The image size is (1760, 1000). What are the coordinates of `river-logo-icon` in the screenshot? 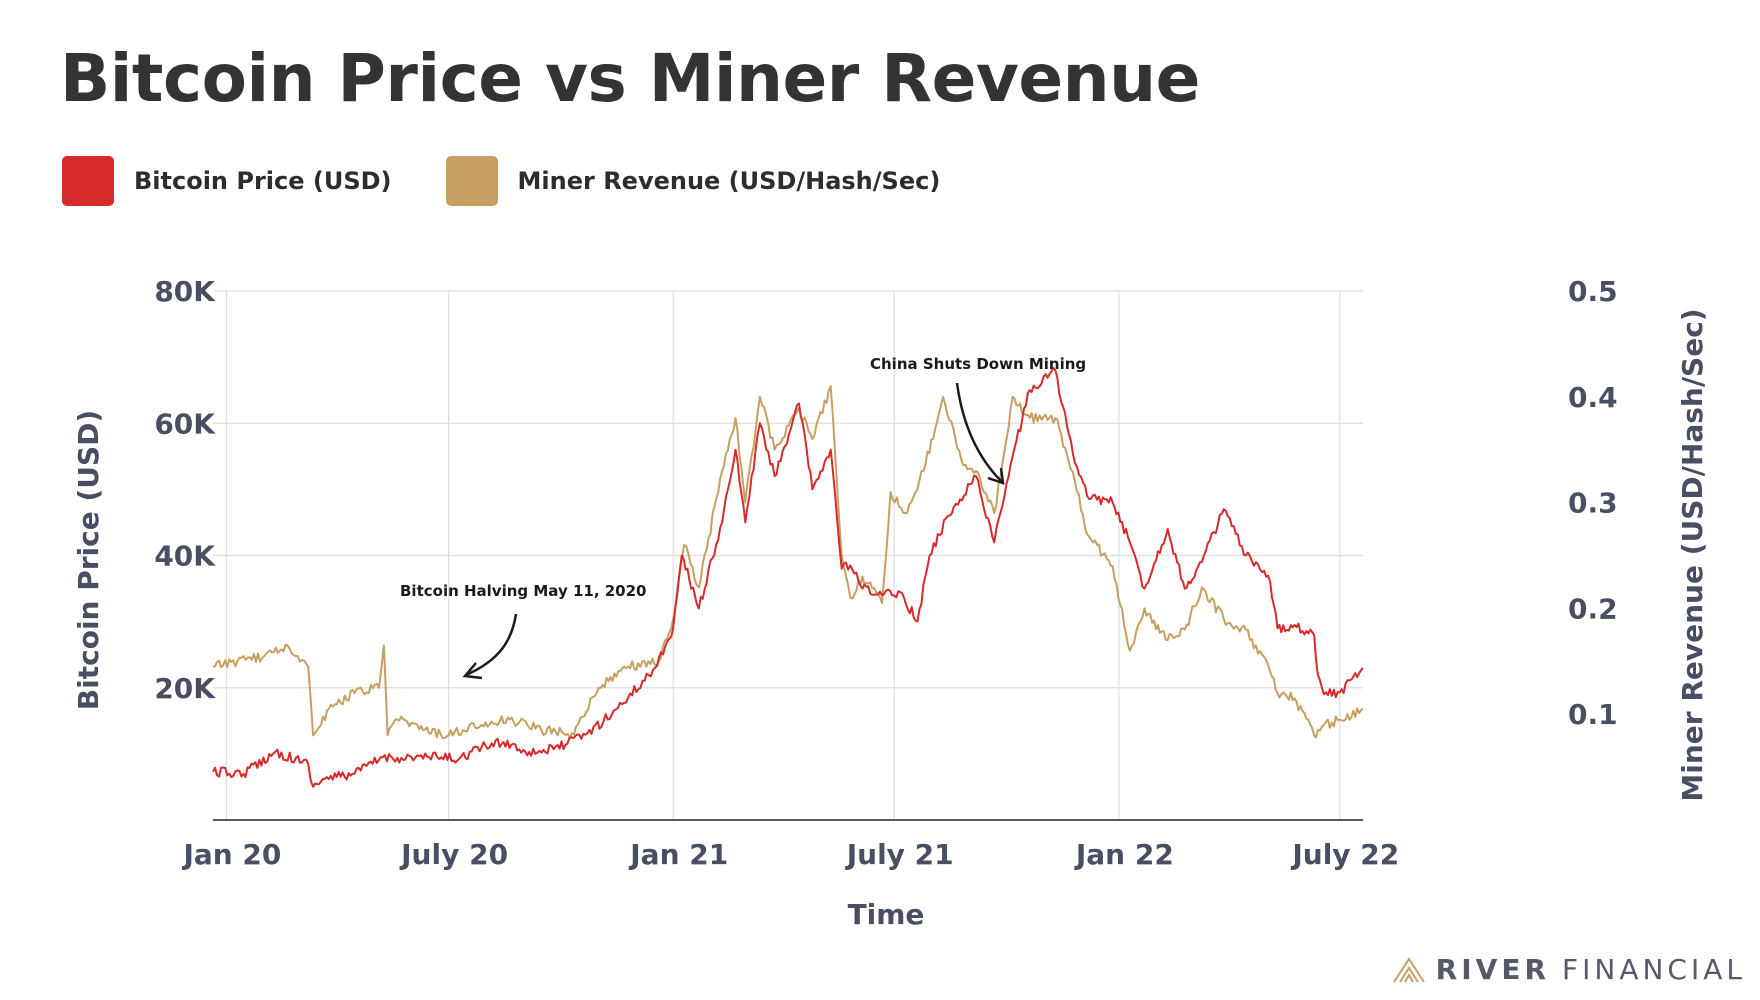 It's located at (1408, 969).